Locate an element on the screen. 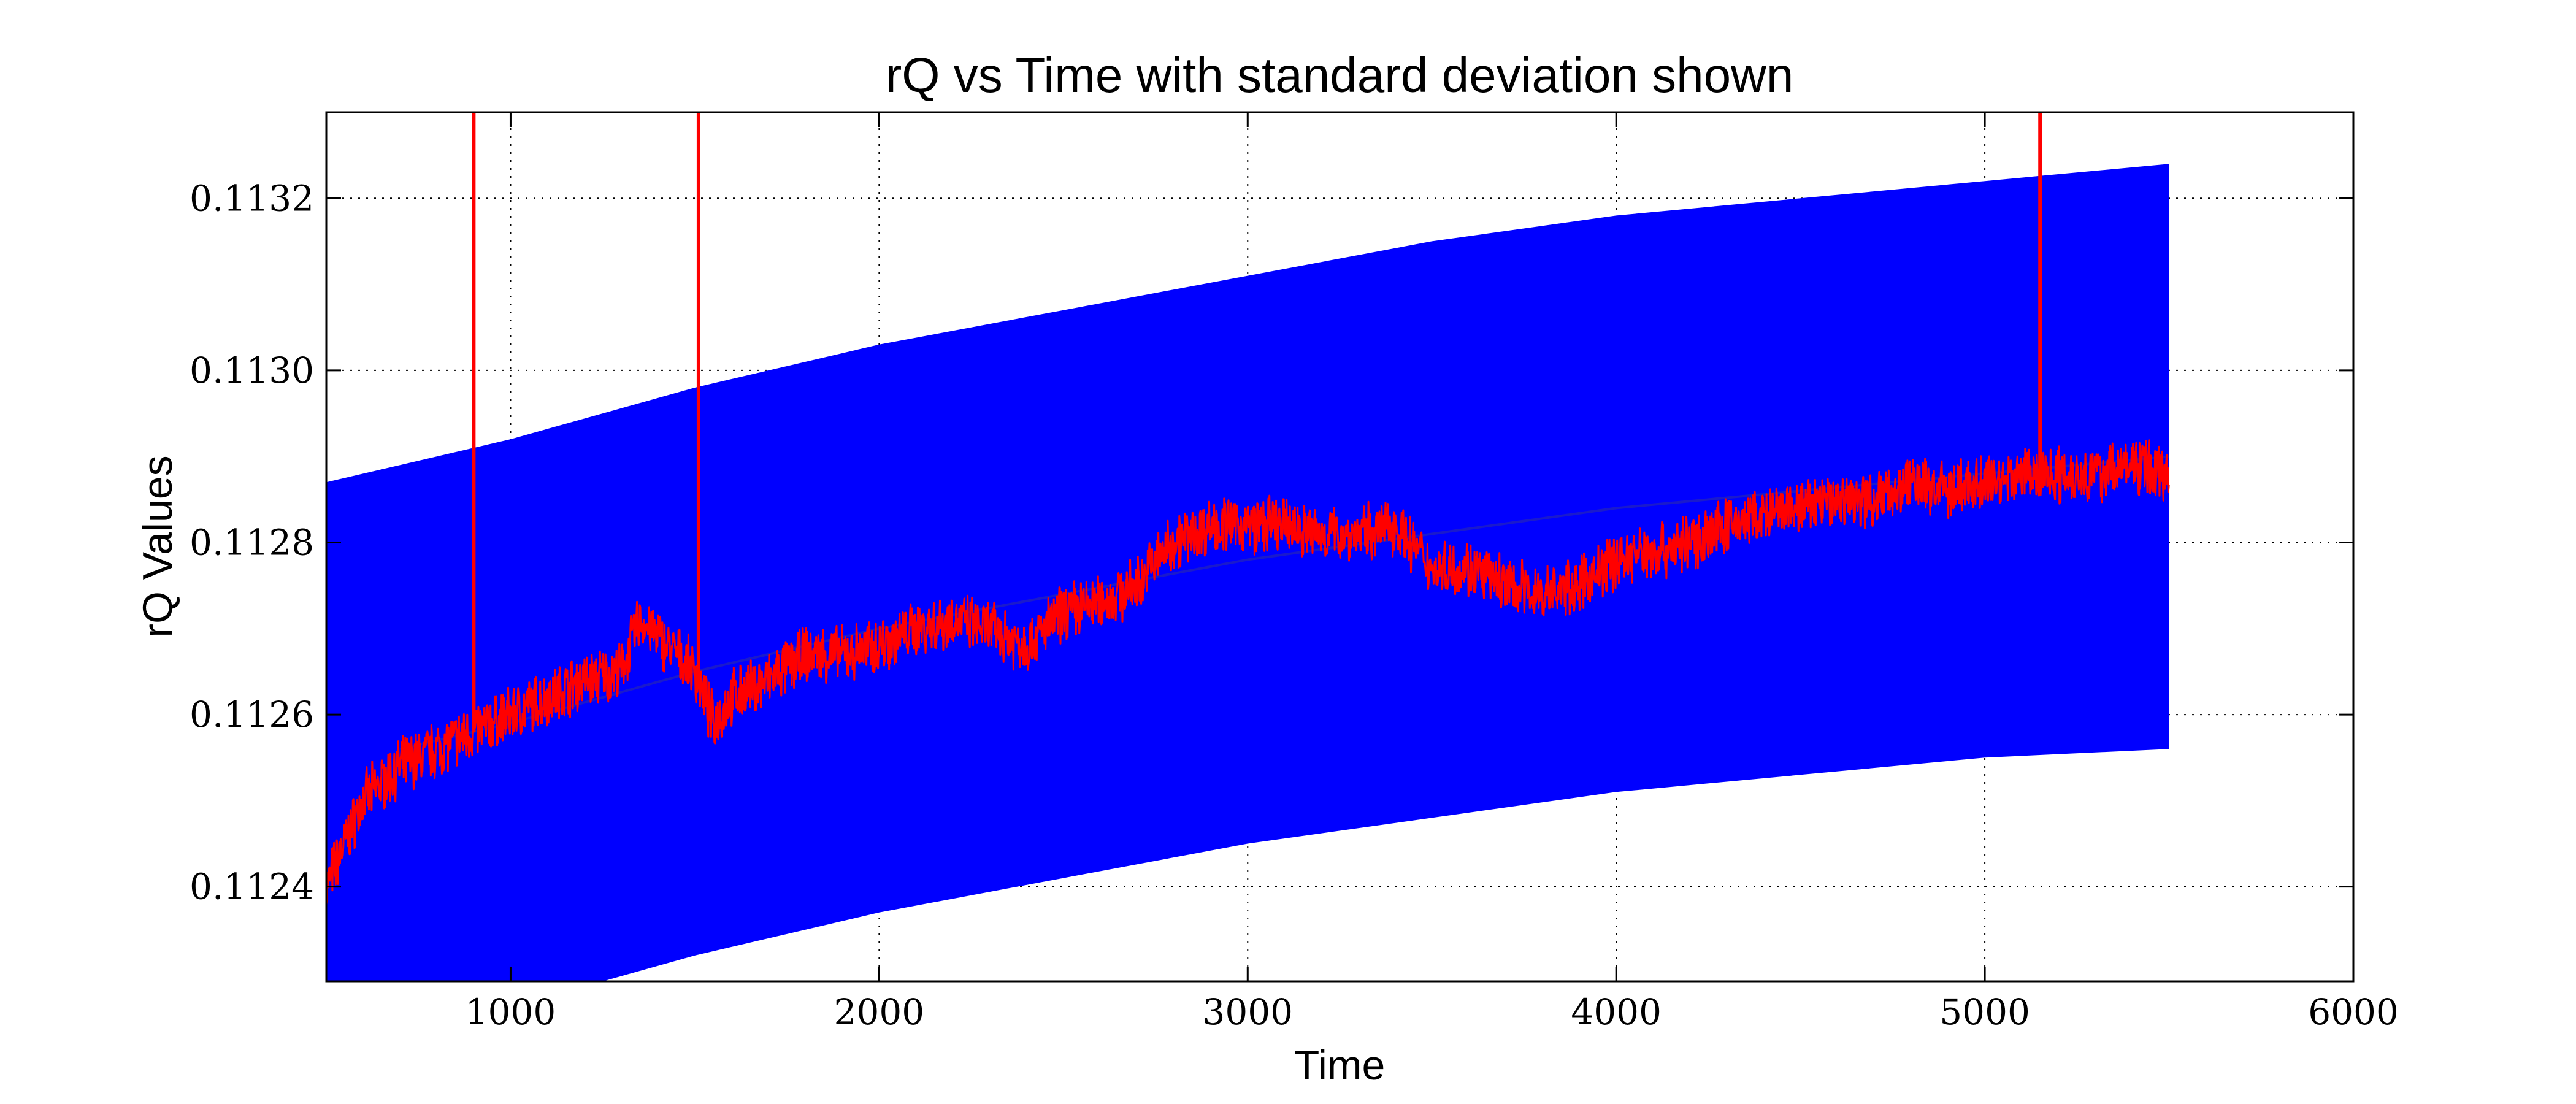  x-axis-label: Time is located at coordinates (1340, 1065).